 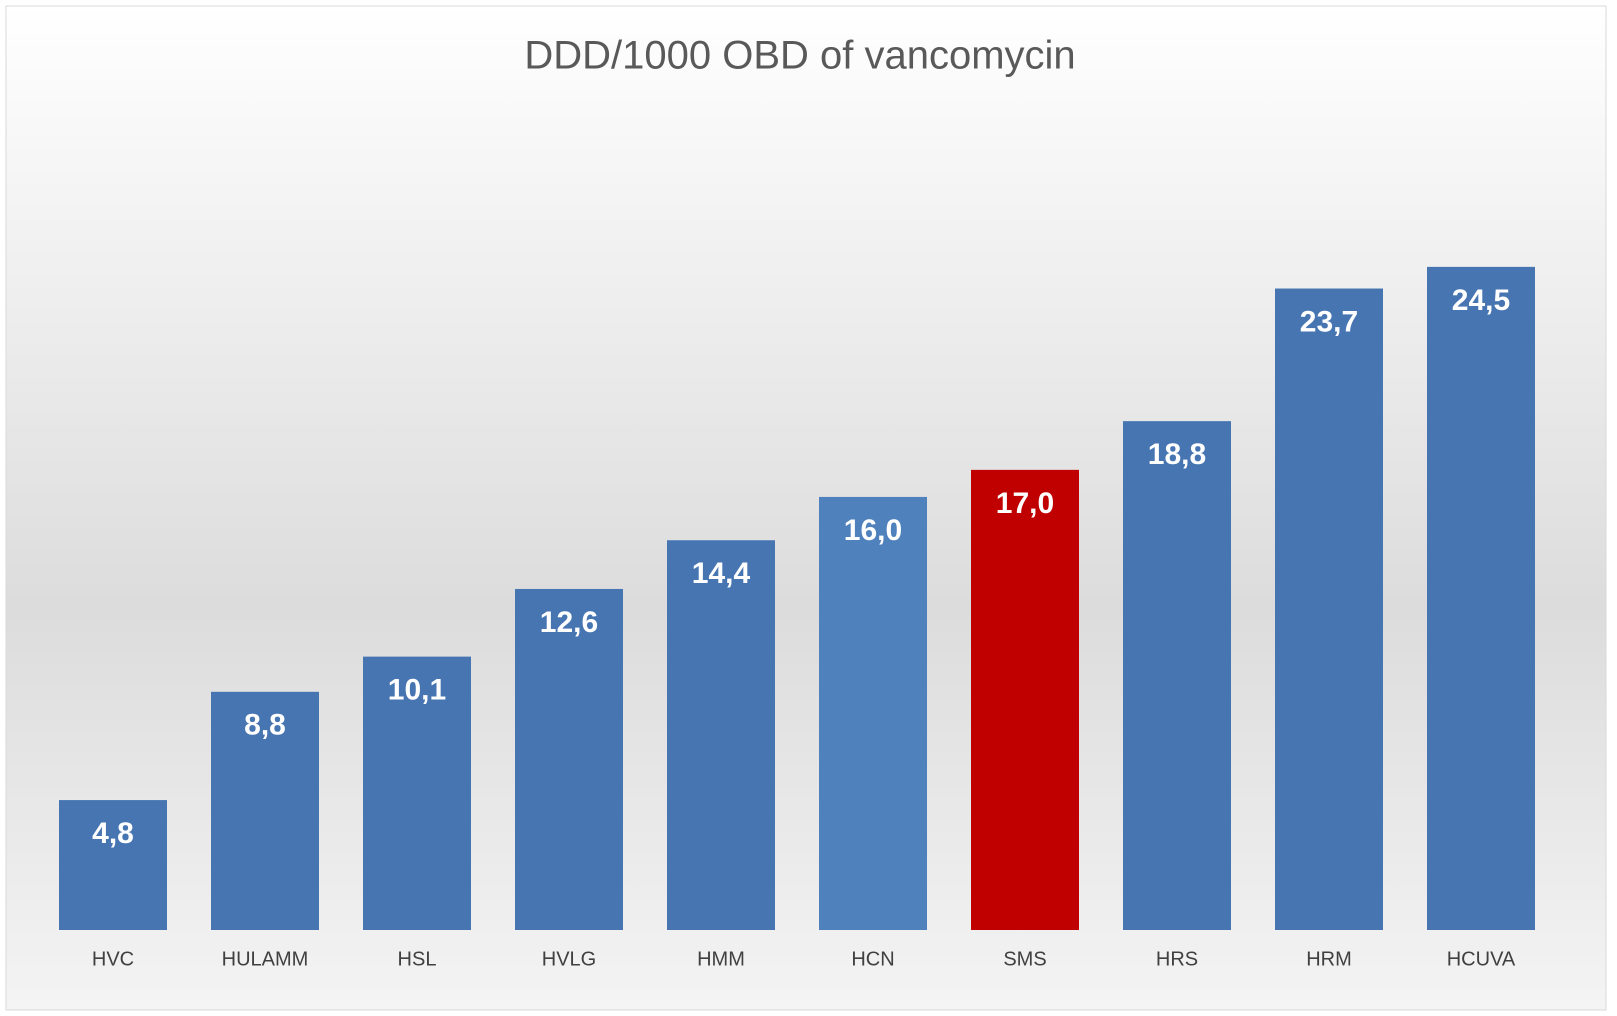 What do you see at coordinates (721, 573) in the screenshot?
I see `data-label: 14,4` at bounding box center [721, 573].